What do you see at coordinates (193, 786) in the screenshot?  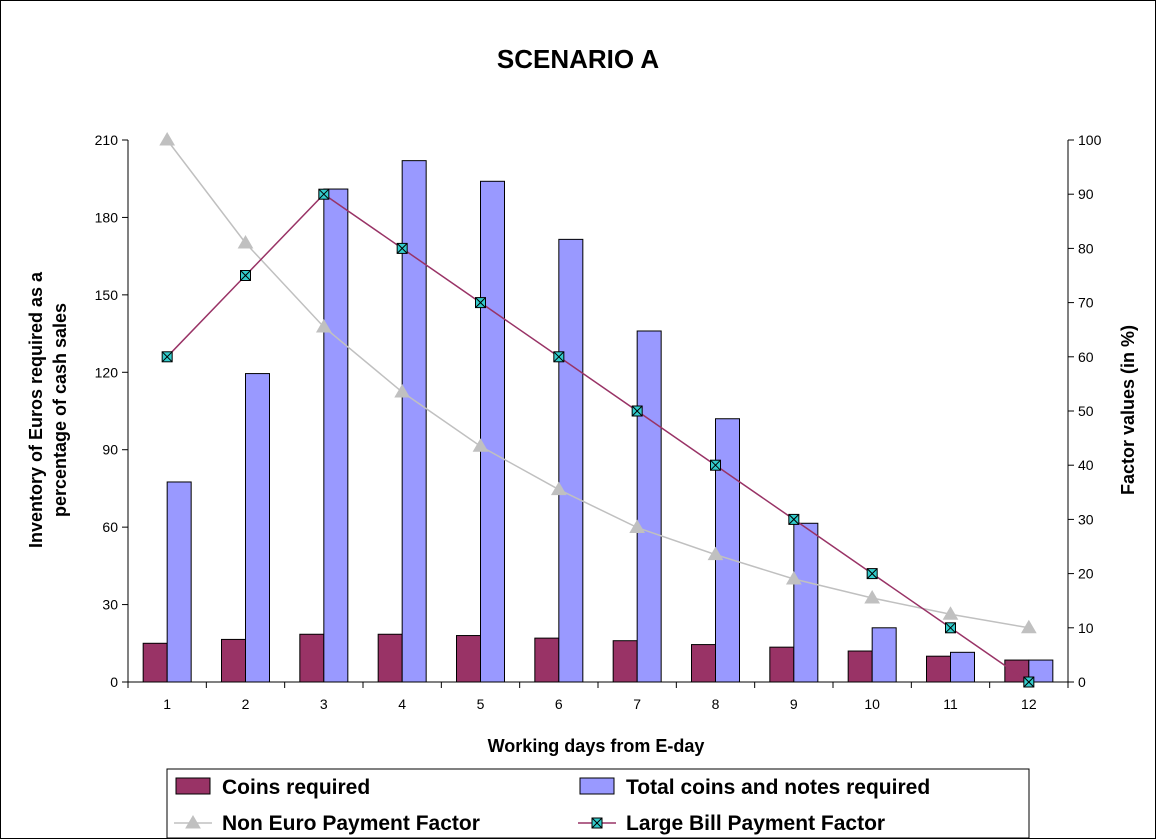 I see `legend-swatch-coins` at bounding box center [193, 786].